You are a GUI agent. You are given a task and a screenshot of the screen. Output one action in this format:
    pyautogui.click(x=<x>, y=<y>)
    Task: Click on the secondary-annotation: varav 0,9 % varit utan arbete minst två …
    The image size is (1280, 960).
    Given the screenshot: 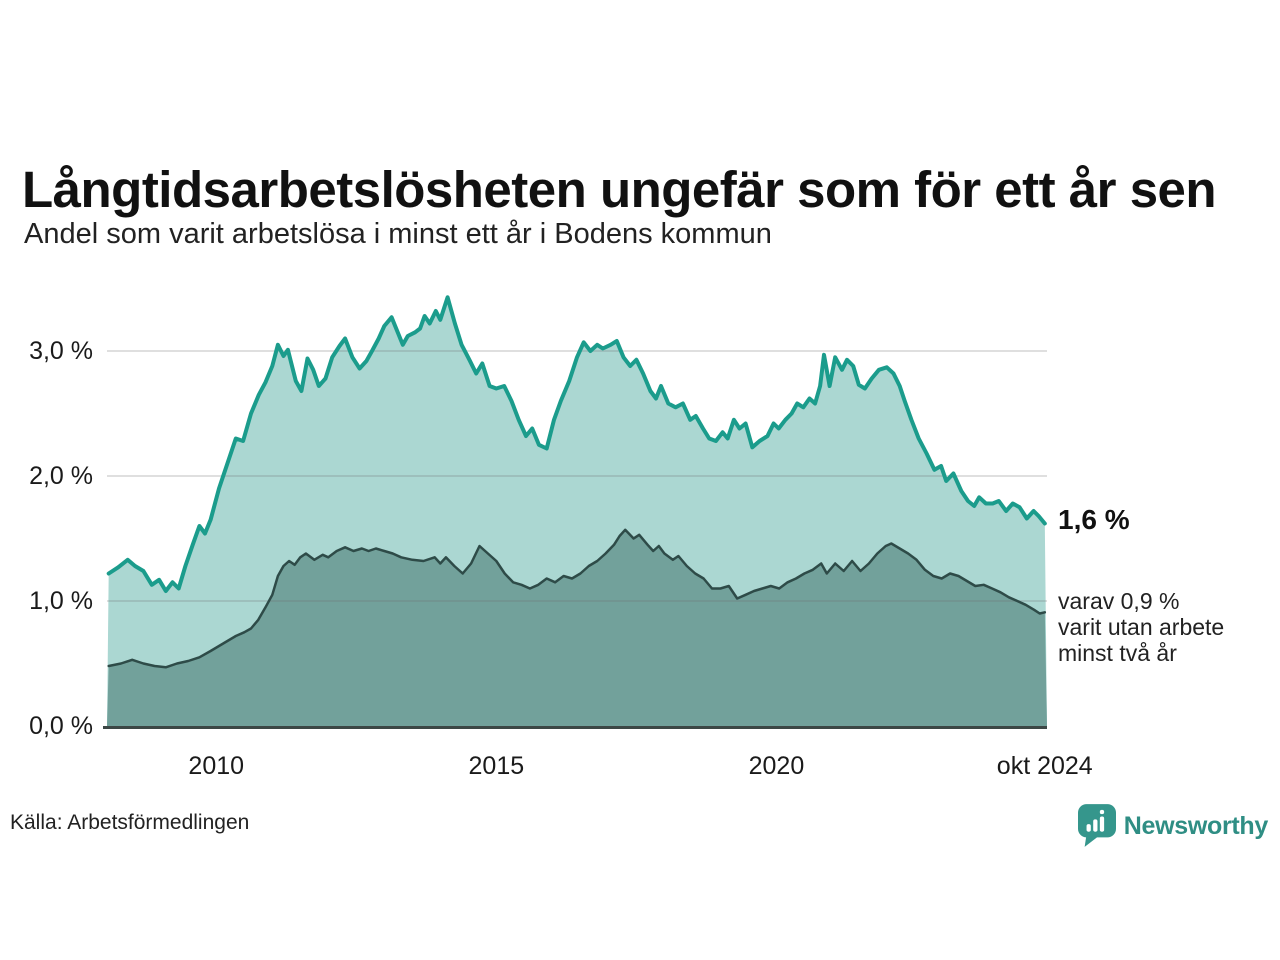 What is the action you would take?
    pyautogui.click(x=1141, y=627)
    